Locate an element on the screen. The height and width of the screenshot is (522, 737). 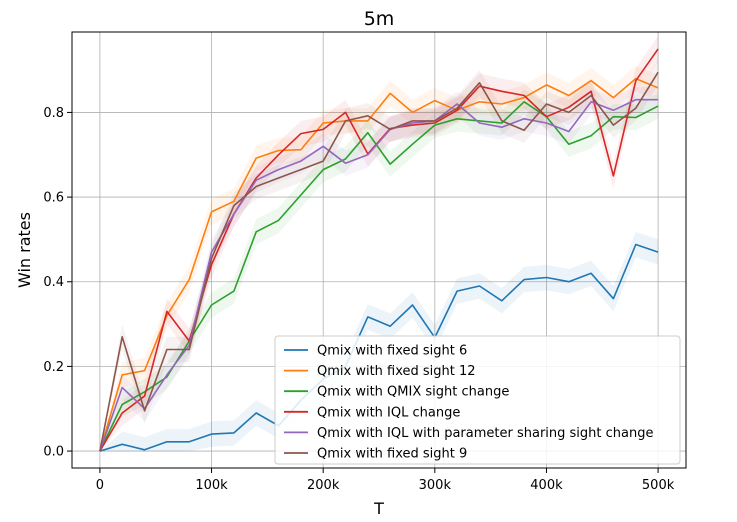
x-axis-label: T is located at coordinates (378, 508).